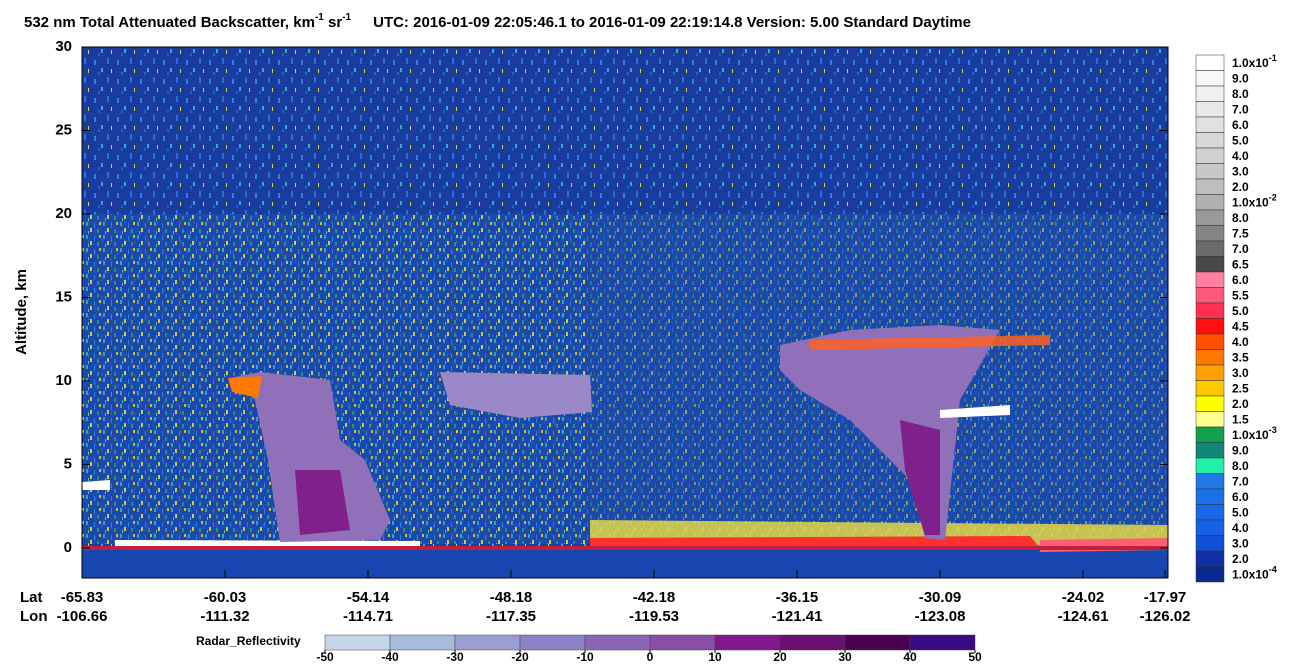 Image resolution: width=1300 pixels, height=667 pixels. What do you see at coordinates (21, 312) in the screenshot?
I see `y-axis-label: Altitude, km` at bounding box center [21, 312].